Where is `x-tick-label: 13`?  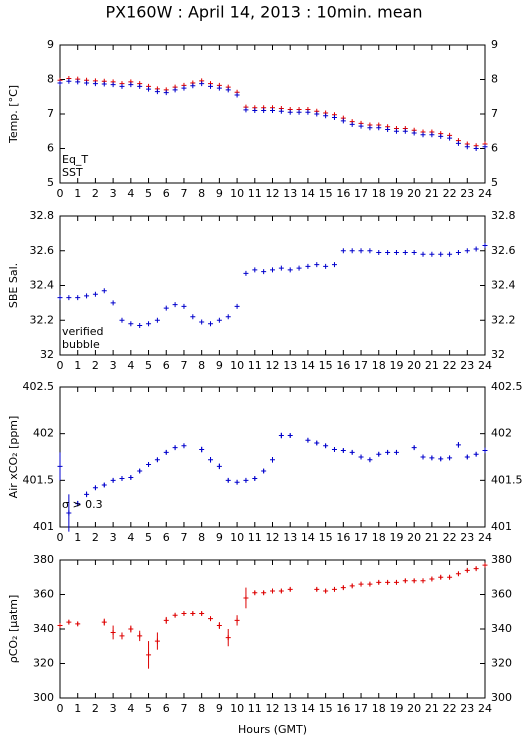 x-tick-label: 13 is located at coordinates (290, 708).